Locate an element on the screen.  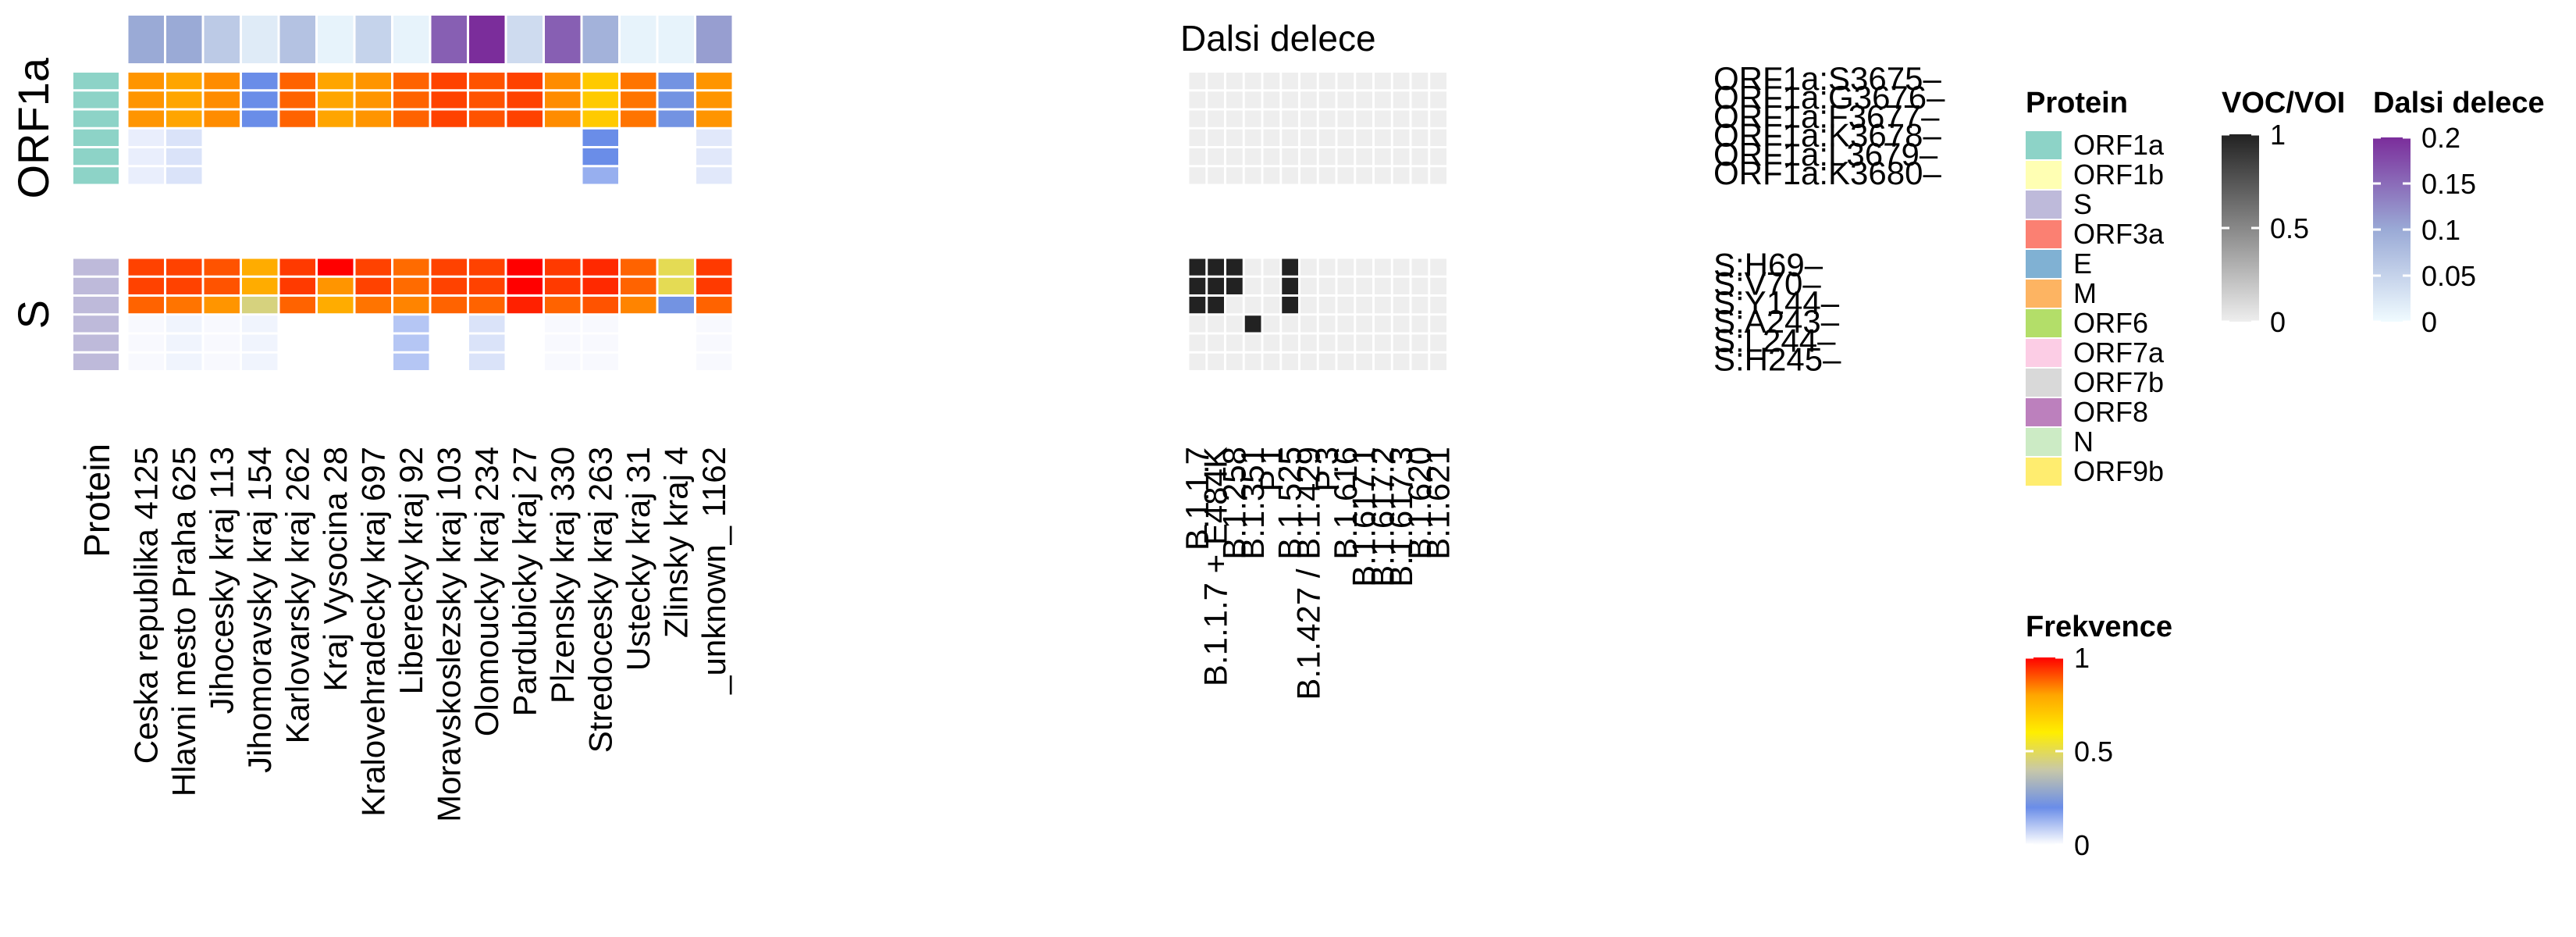
legend-frekvence-title: Frekvence is located at coordinates (2099, 627).